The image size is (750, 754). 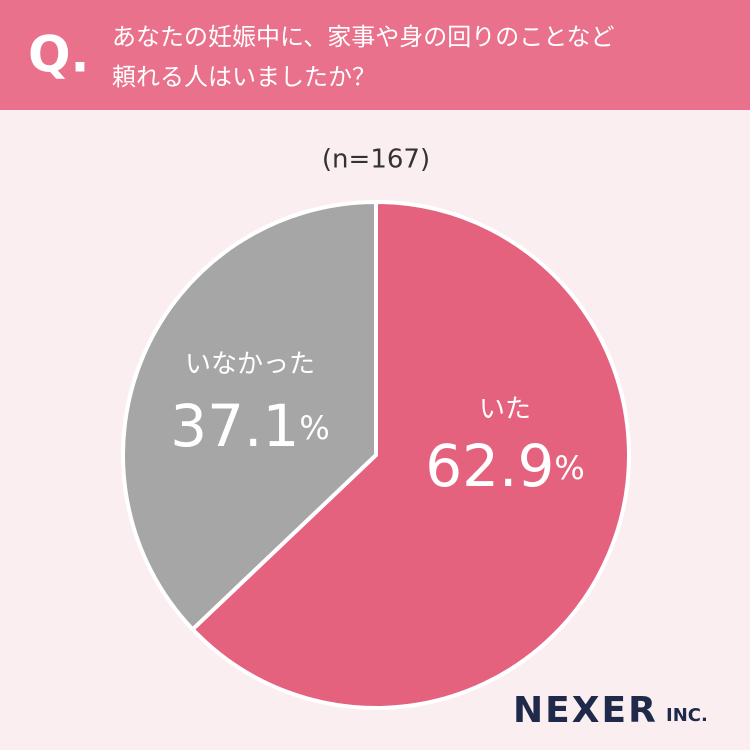 I want to click on chart-subtitle: (n=167), so click(x=376, y=160).